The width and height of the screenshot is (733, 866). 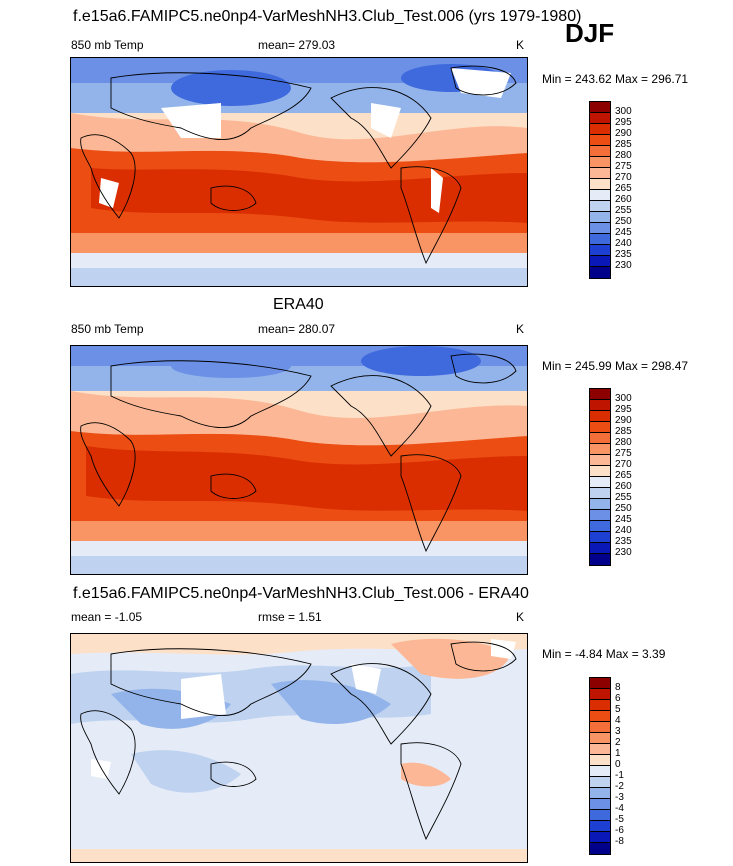 I want to click on cbar2-label: 290, so click(x=623, y=420).